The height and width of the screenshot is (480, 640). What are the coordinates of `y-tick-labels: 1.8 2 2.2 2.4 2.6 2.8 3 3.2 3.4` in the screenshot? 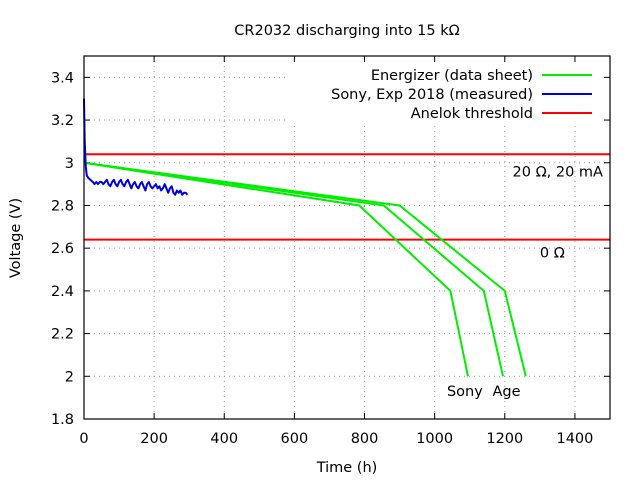 It's located at (62, 249).